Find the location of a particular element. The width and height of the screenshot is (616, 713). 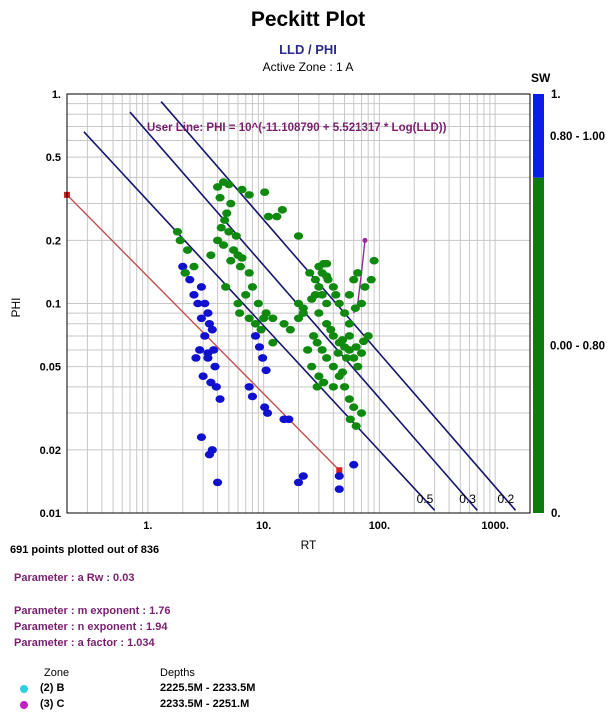

x-tick-label: 100. is located at coordinates (379, 526).